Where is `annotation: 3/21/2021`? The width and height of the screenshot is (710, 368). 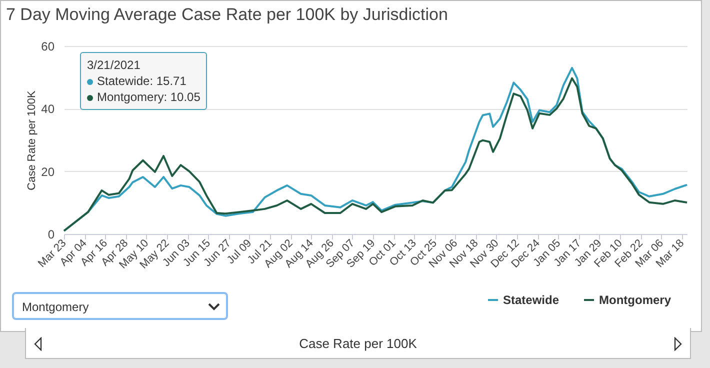
annotation: 3/21/2021 is located at coordinates (114, 65).